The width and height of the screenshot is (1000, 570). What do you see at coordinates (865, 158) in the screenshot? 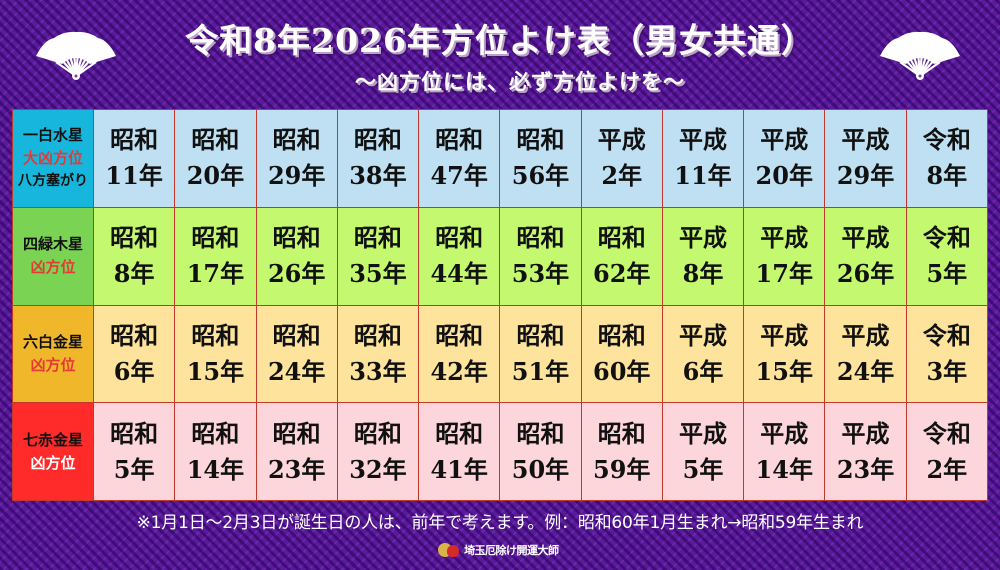
I see `table-cell: 平成 29年` at bounding box center [865, 158].